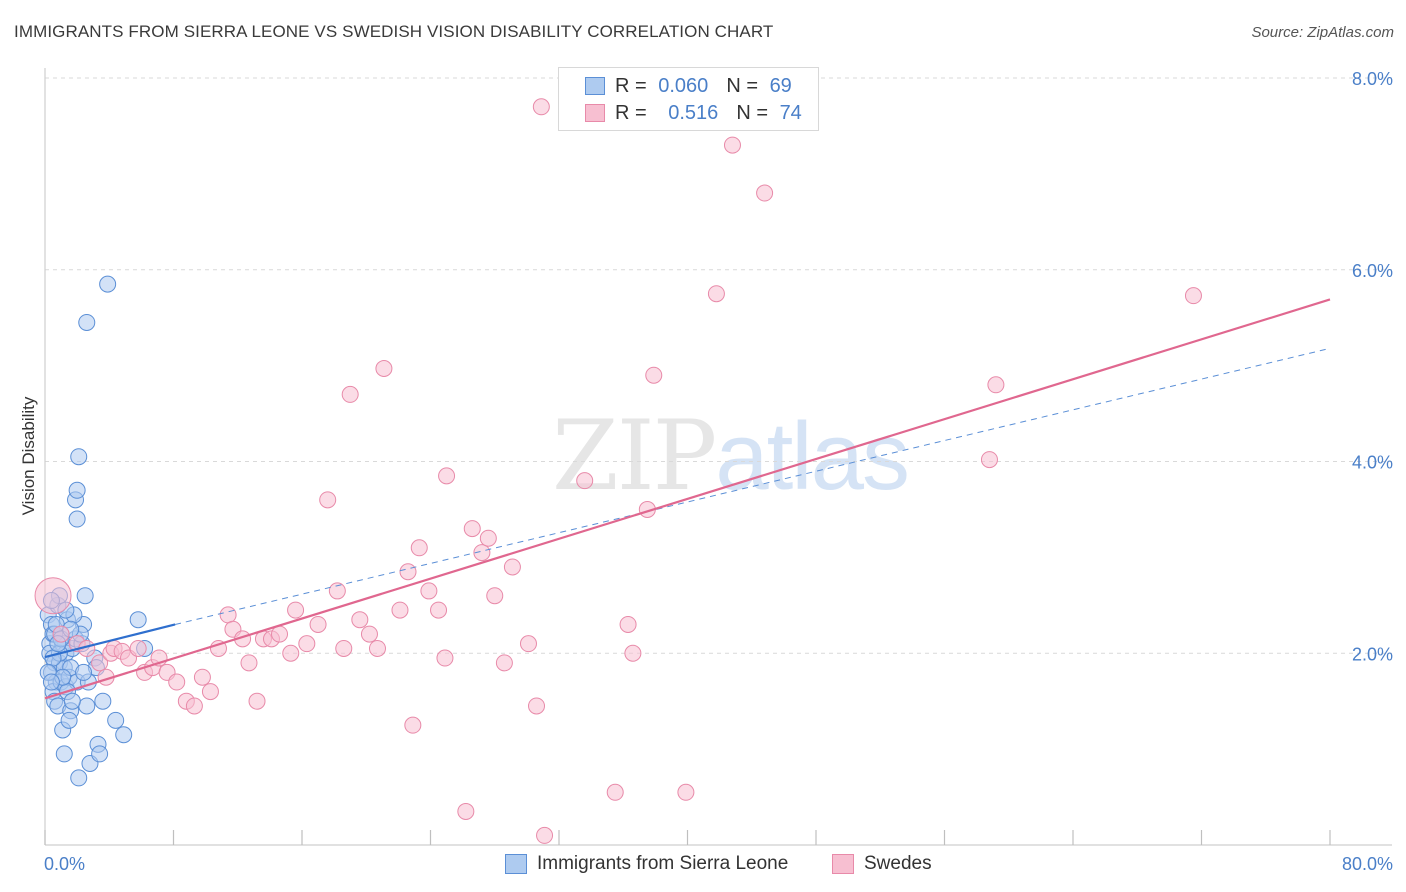 This screenshot has height=892, width=1406. What do you see at coordinates (1372, 271) in the screenshot?
I see `y-tick-label: 6.0%` at bounding box center [1372, 271].